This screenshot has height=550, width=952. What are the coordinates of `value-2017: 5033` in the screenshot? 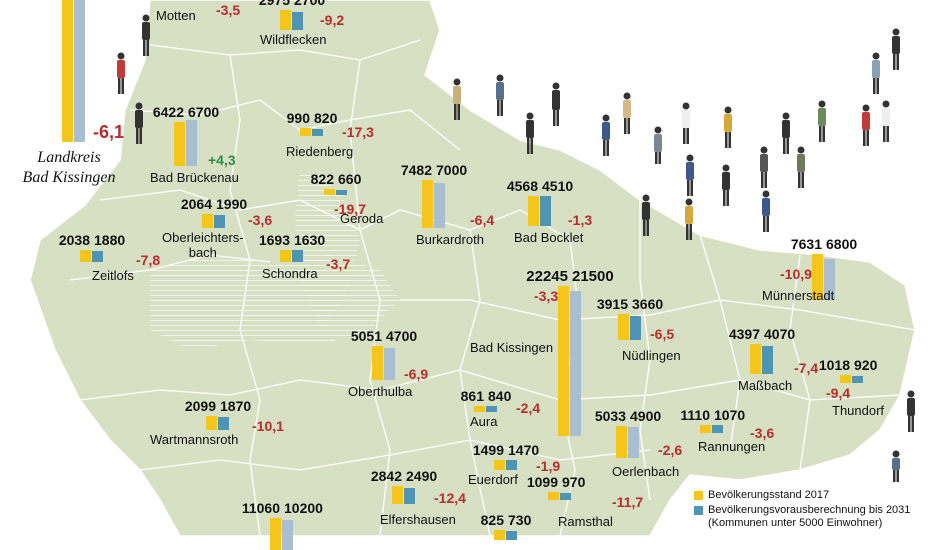 It's located at (610, 416).